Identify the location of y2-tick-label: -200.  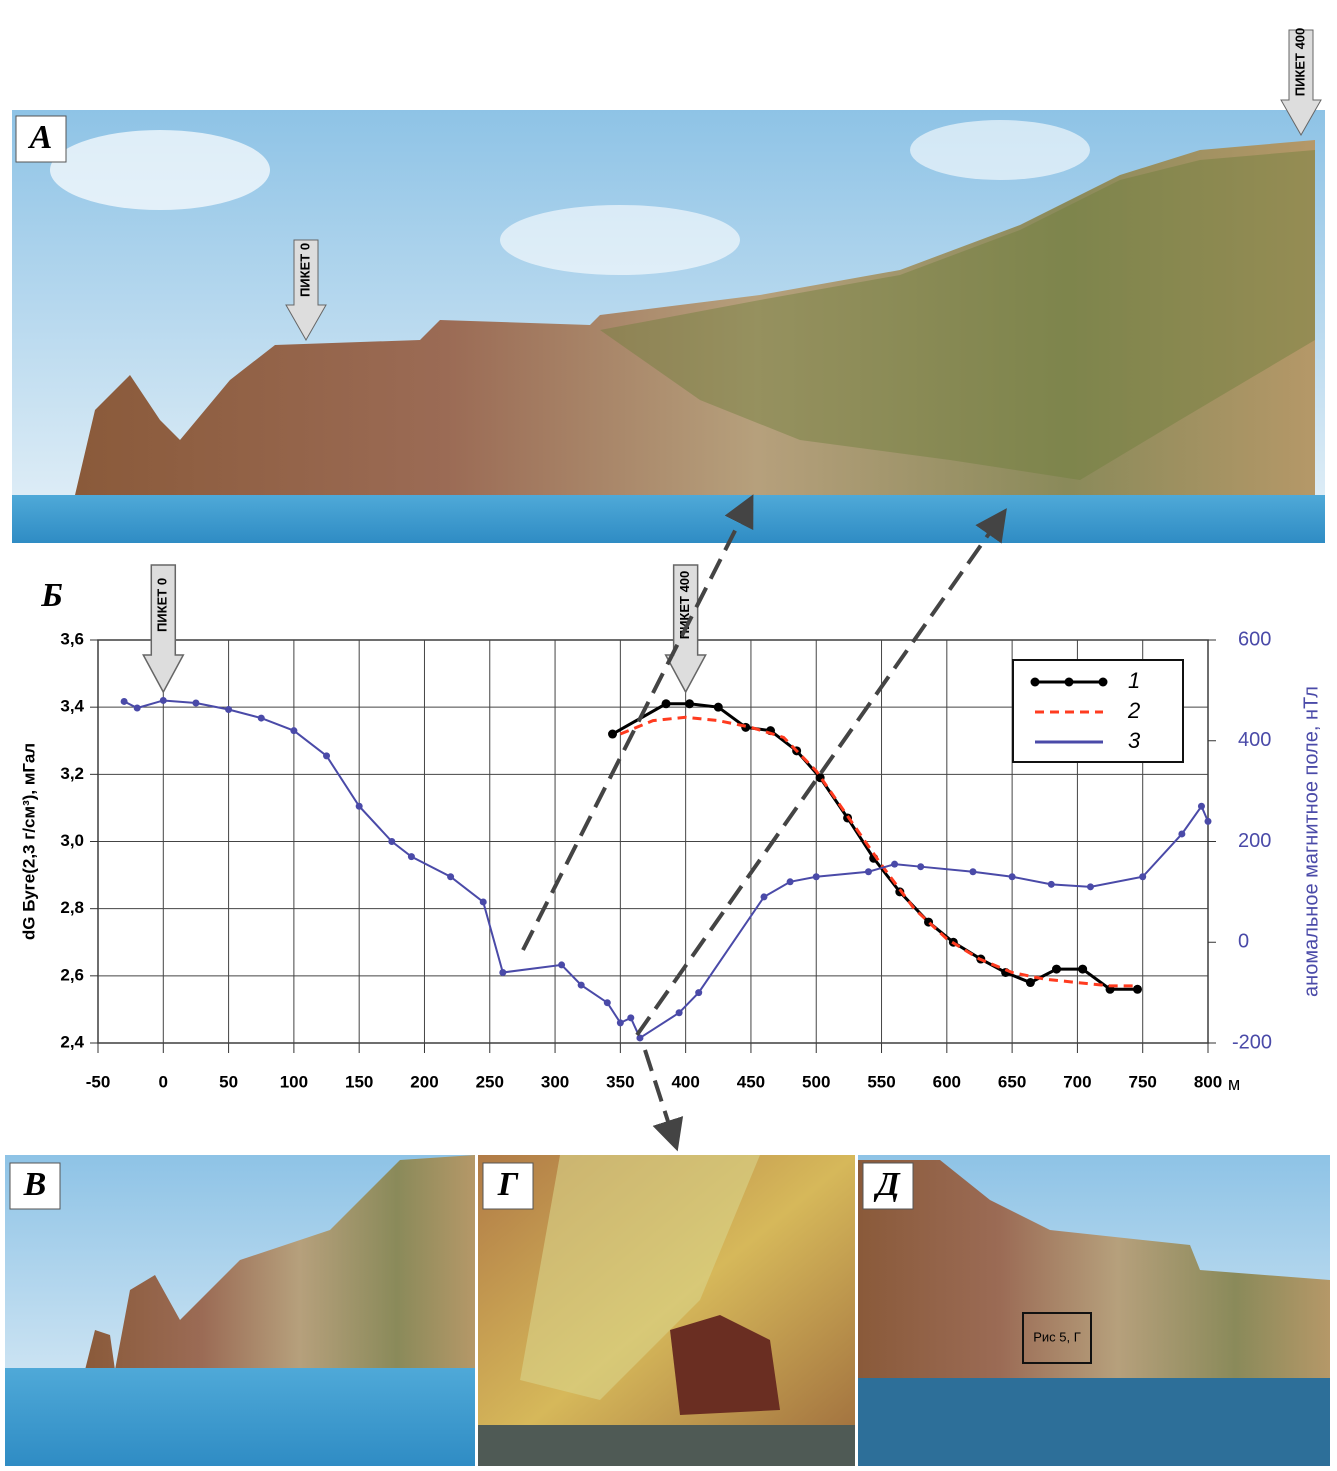
(1252, 1042).